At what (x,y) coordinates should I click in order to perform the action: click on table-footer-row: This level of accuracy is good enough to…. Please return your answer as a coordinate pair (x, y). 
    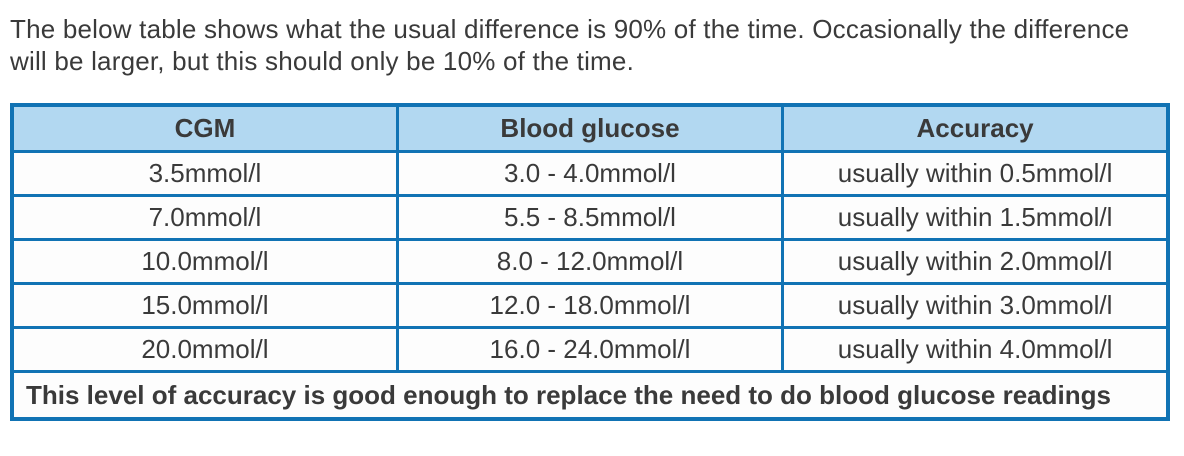
    Looking at the image, I should click on (590, 395).